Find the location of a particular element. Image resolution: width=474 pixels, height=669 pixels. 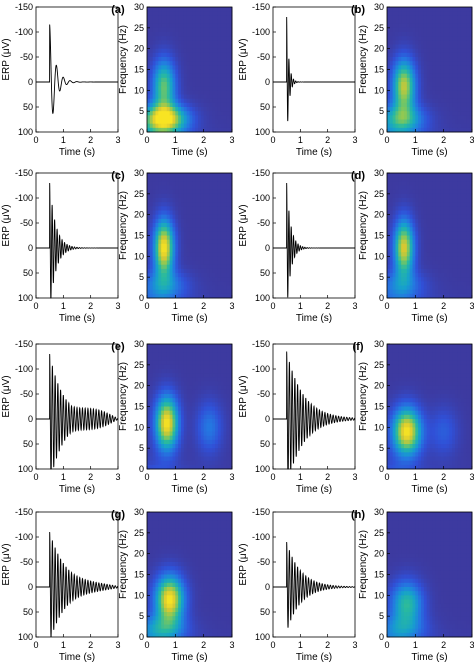

tf-xtick-label: 1 is located at coordinates (415, 306).